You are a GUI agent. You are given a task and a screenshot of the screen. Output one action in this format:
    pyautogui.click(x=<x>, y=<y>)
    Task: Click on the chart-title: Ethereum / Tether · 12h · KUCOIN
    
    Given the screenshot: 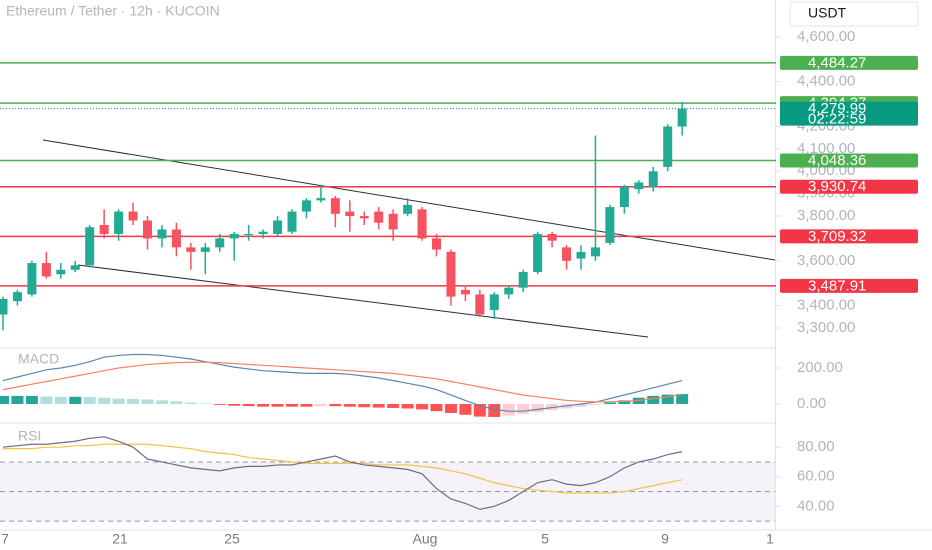 What is the action you would take?
    pyautogui.click(x=113, y=11)
    